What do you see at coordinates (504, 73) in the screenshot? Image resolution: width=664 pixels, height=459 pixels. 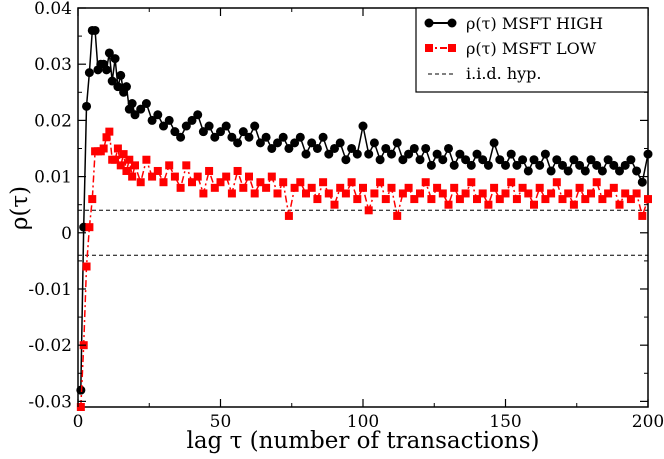 I see `legend-iid-label: i.i.d. hyp.` at bounding box center [504, 73].